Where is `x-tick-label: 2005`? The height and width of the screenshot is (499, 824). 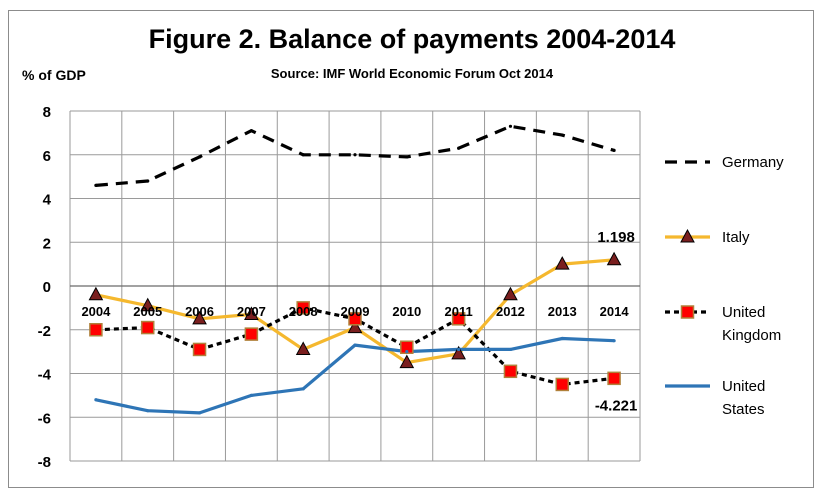 x-tick-label: 2005 is located at coordinates (147, 311).